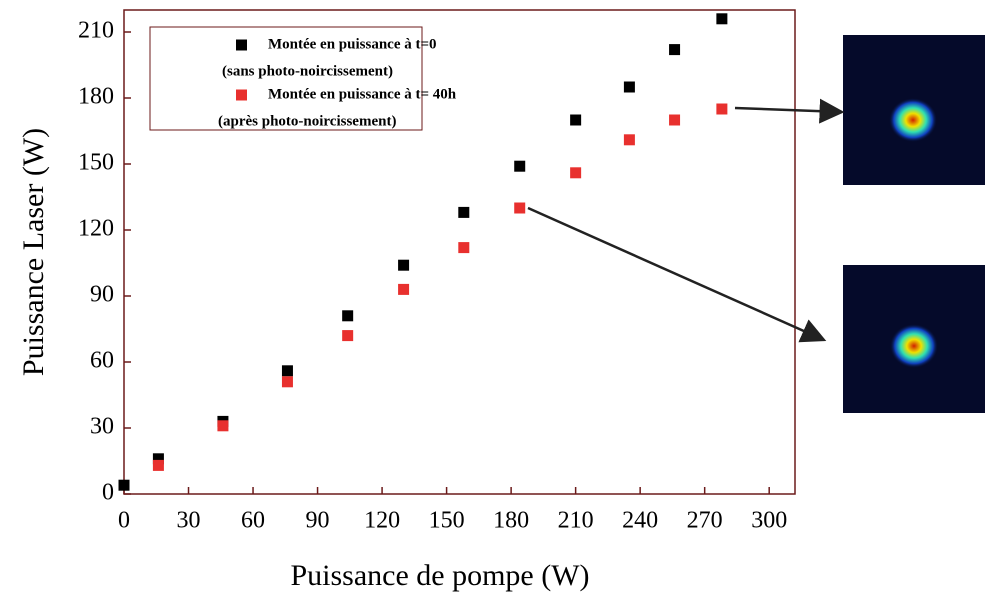 Image resolution: width=988 pixels, height=597 pixels. Describe the element at coordinates (96, 163) in the screenshot. I see `y-tick-label: 150` at that location.